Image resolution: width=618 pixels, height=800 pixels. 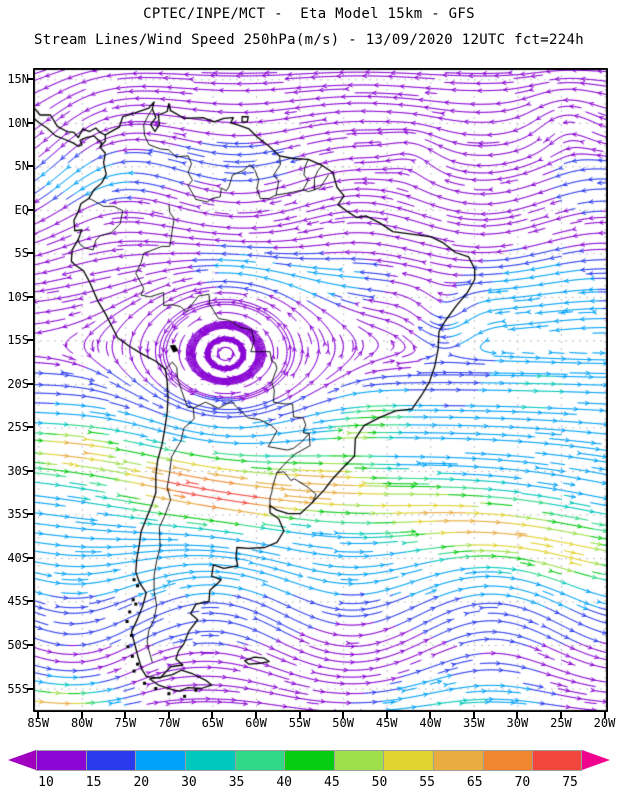 What do you see at coordinates (299, 723) in the screenshot?
I see `lon-tick-label: 55W` at bounding box center [299, 723].